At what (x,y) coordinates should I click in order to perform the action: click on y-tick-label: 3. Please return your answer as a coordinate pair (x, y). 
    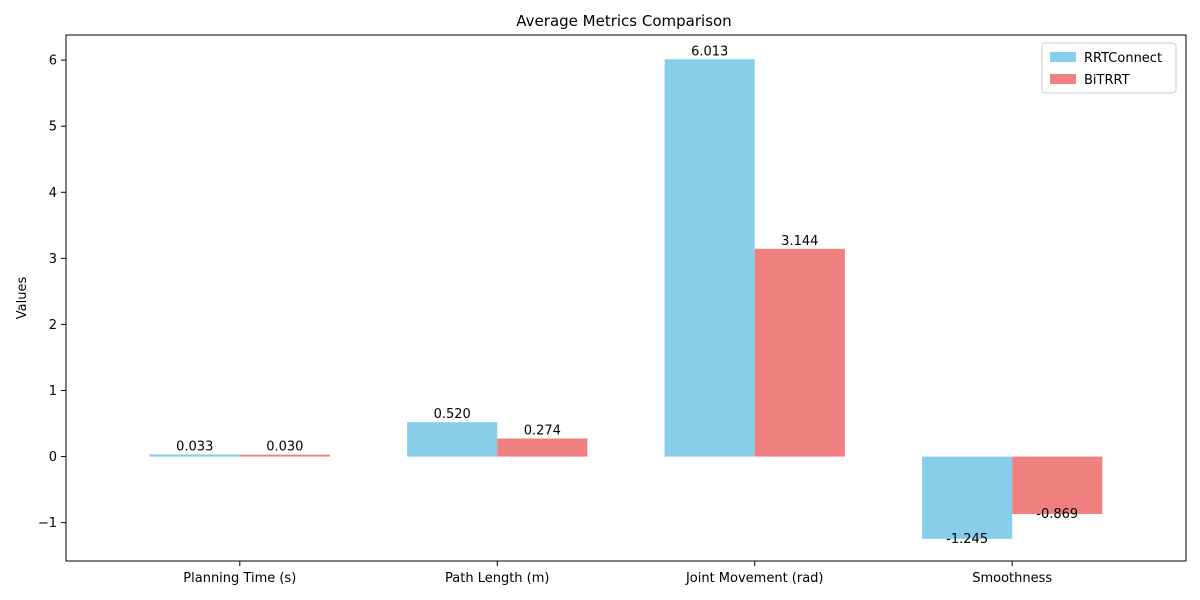
    Looking at the image, I should click on (53, 259).